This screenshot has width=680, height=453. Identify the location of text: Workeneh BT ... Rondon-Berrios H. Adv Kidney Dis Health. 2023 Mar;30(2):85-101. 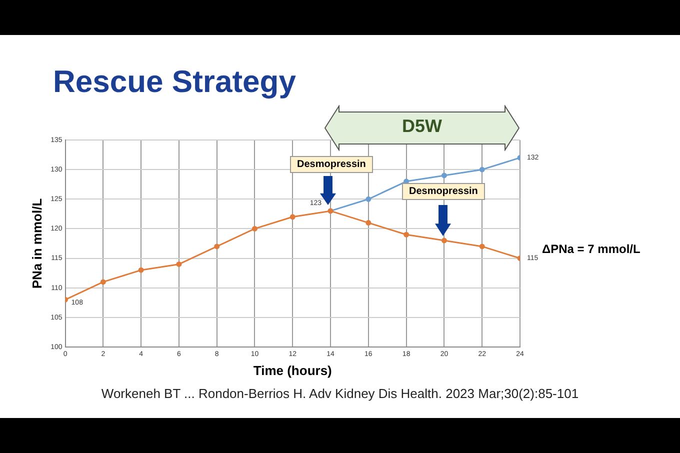
(340, 393).